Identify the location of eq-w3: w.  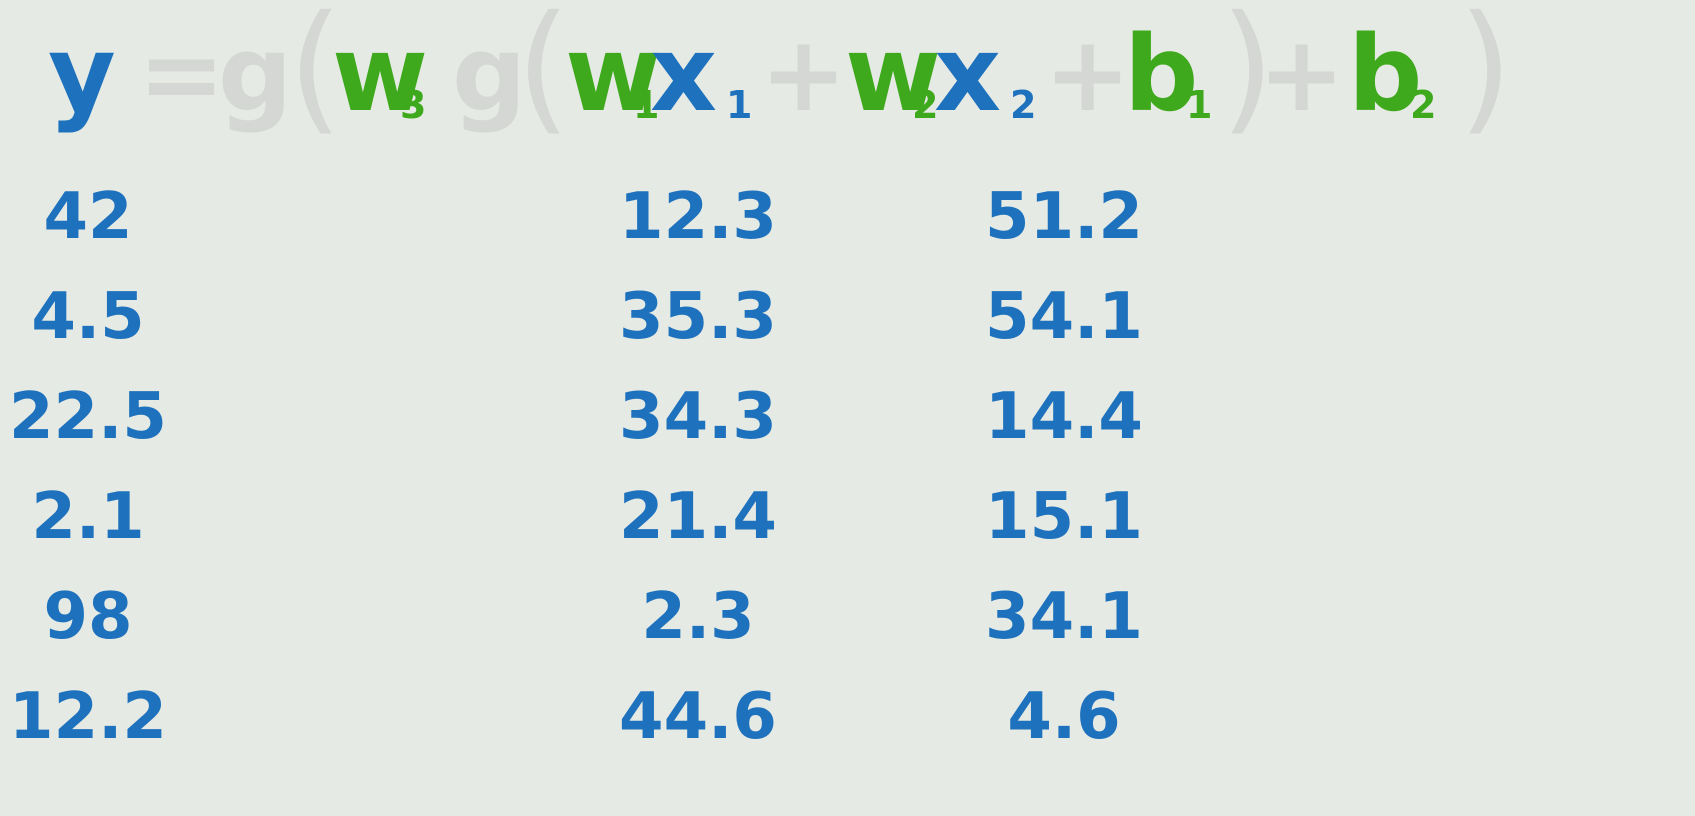
(380, 74).